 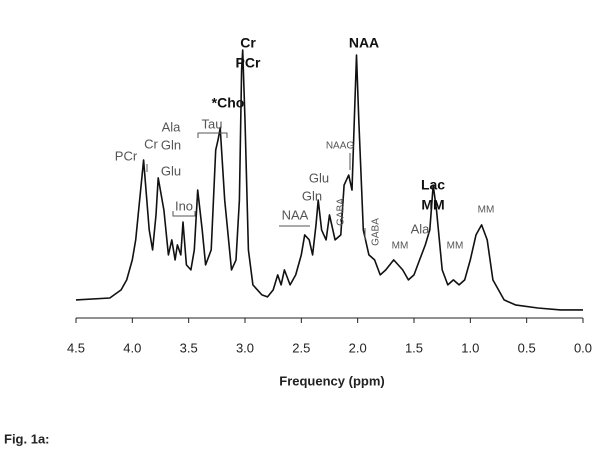 I want to click on x-tick-label: 1.0, so click(x=470, y=347).